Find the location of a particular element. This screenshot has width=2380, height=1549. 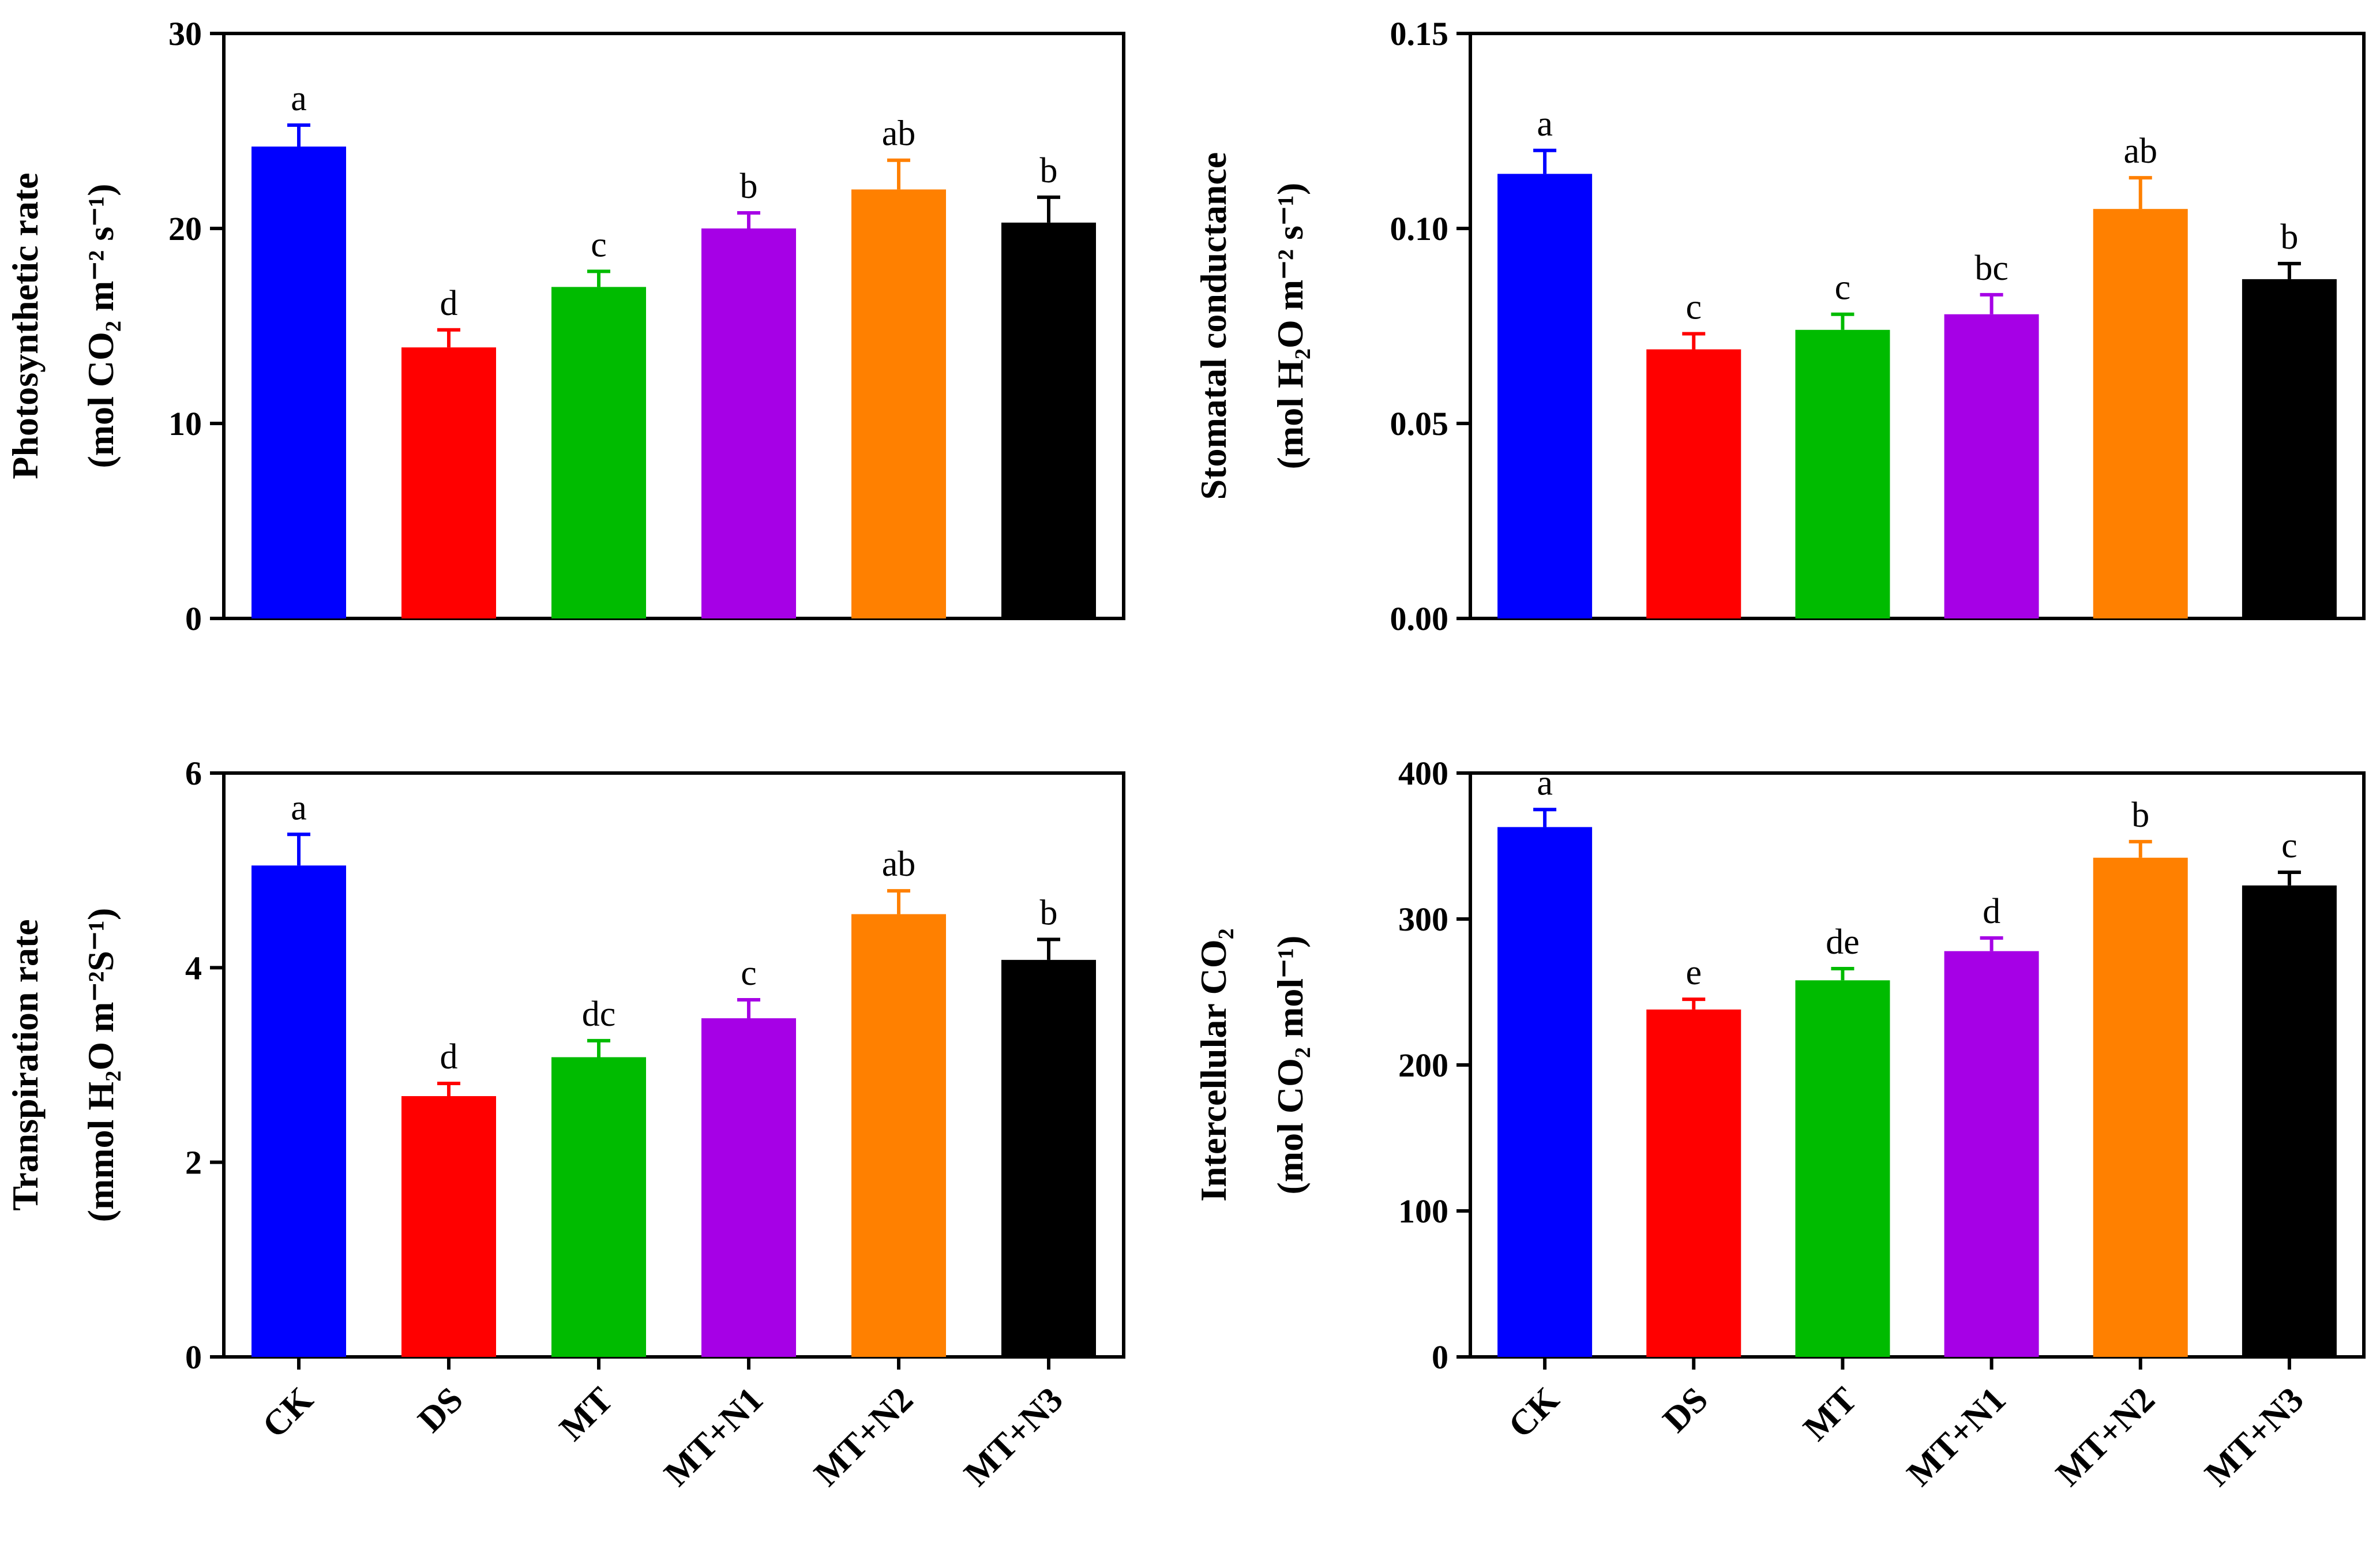

significance-letter: bc is located at coordinates (1992, 268).